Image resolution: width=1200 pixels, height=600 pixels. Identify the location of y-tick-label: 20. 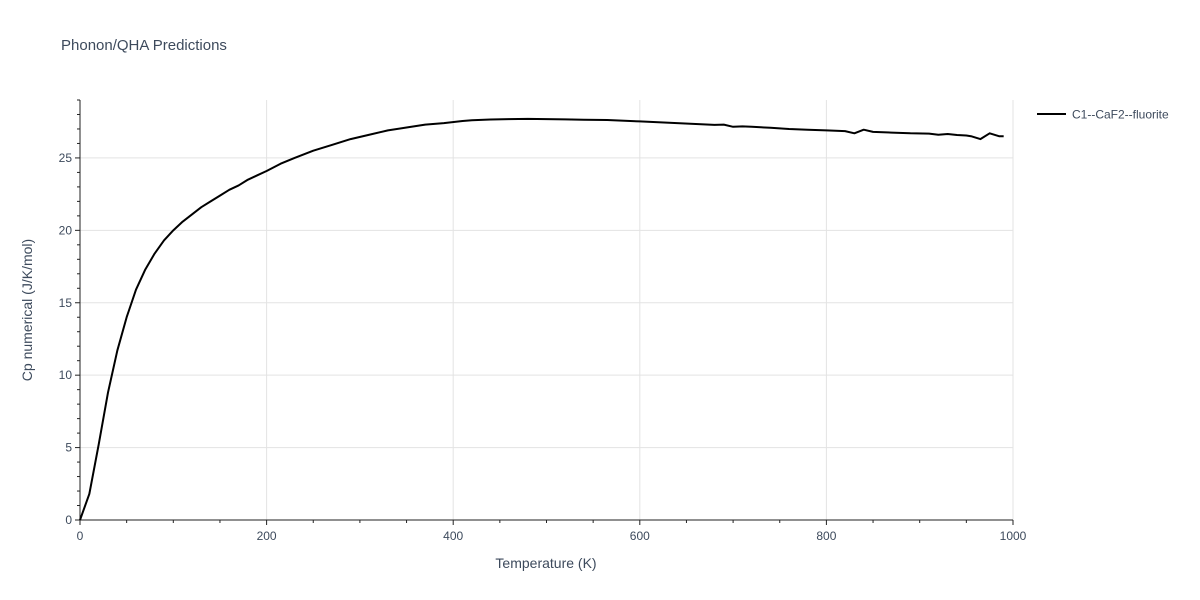
(66, 230).